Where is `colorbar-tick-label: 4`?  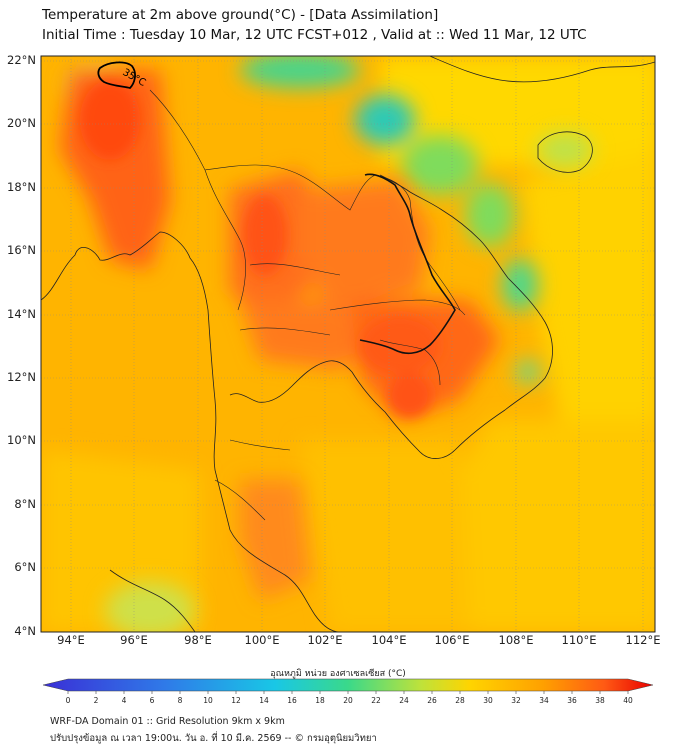 colorbar-tick-label: 4 is located at coordinates (124, 700).